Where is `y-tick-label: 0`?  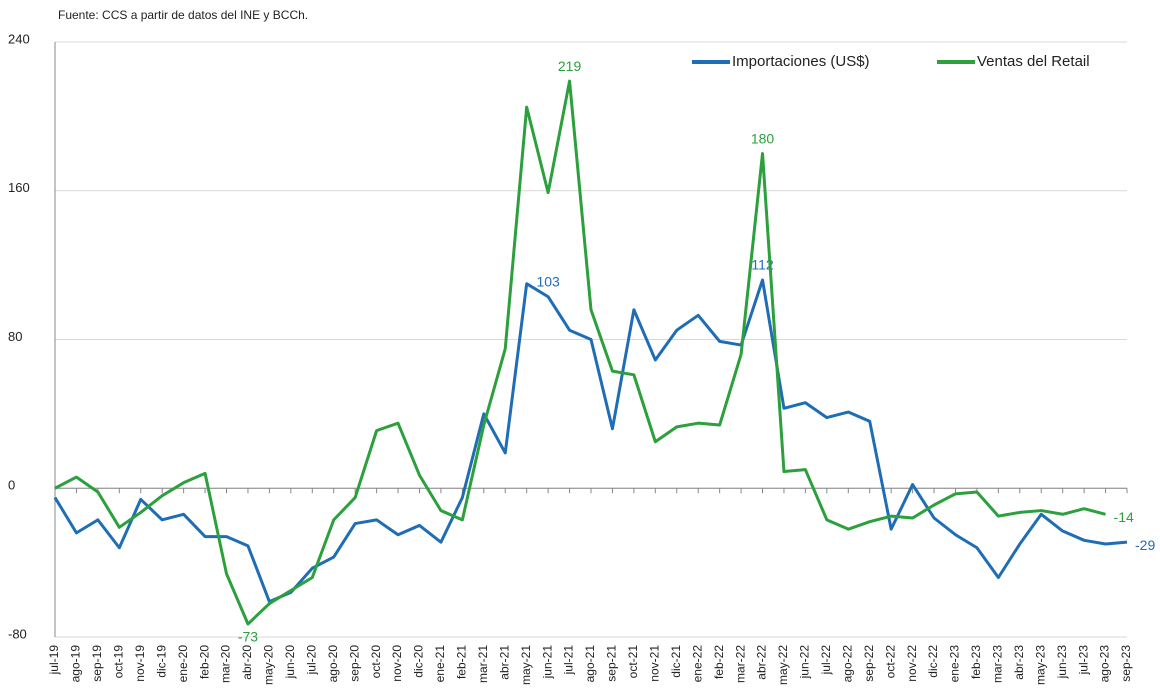
y-tick-label: 0 is located at coordinates (11, 485).